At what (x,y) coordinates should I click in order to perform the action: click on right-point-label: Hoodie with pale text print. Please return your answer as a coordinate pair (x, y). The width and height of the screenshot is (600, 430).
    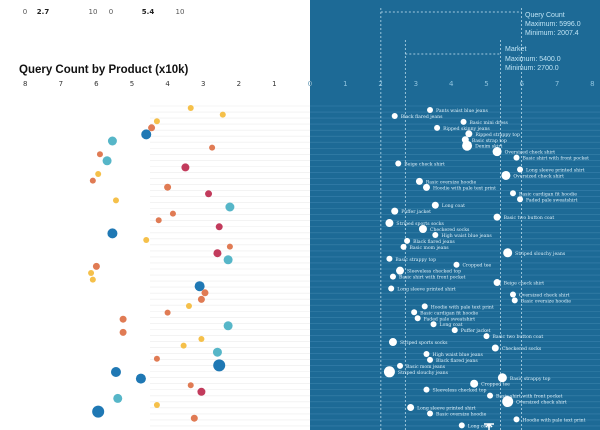
    Looking at the image, I should click on (464, 188).